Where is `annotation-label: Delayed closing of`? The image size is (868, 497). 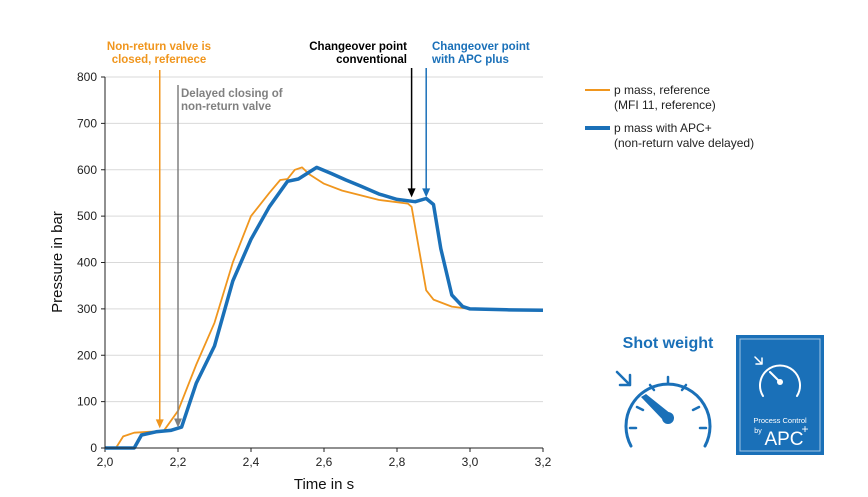
annotation-label: Delayed closing of is located at coordinates (232, 94).